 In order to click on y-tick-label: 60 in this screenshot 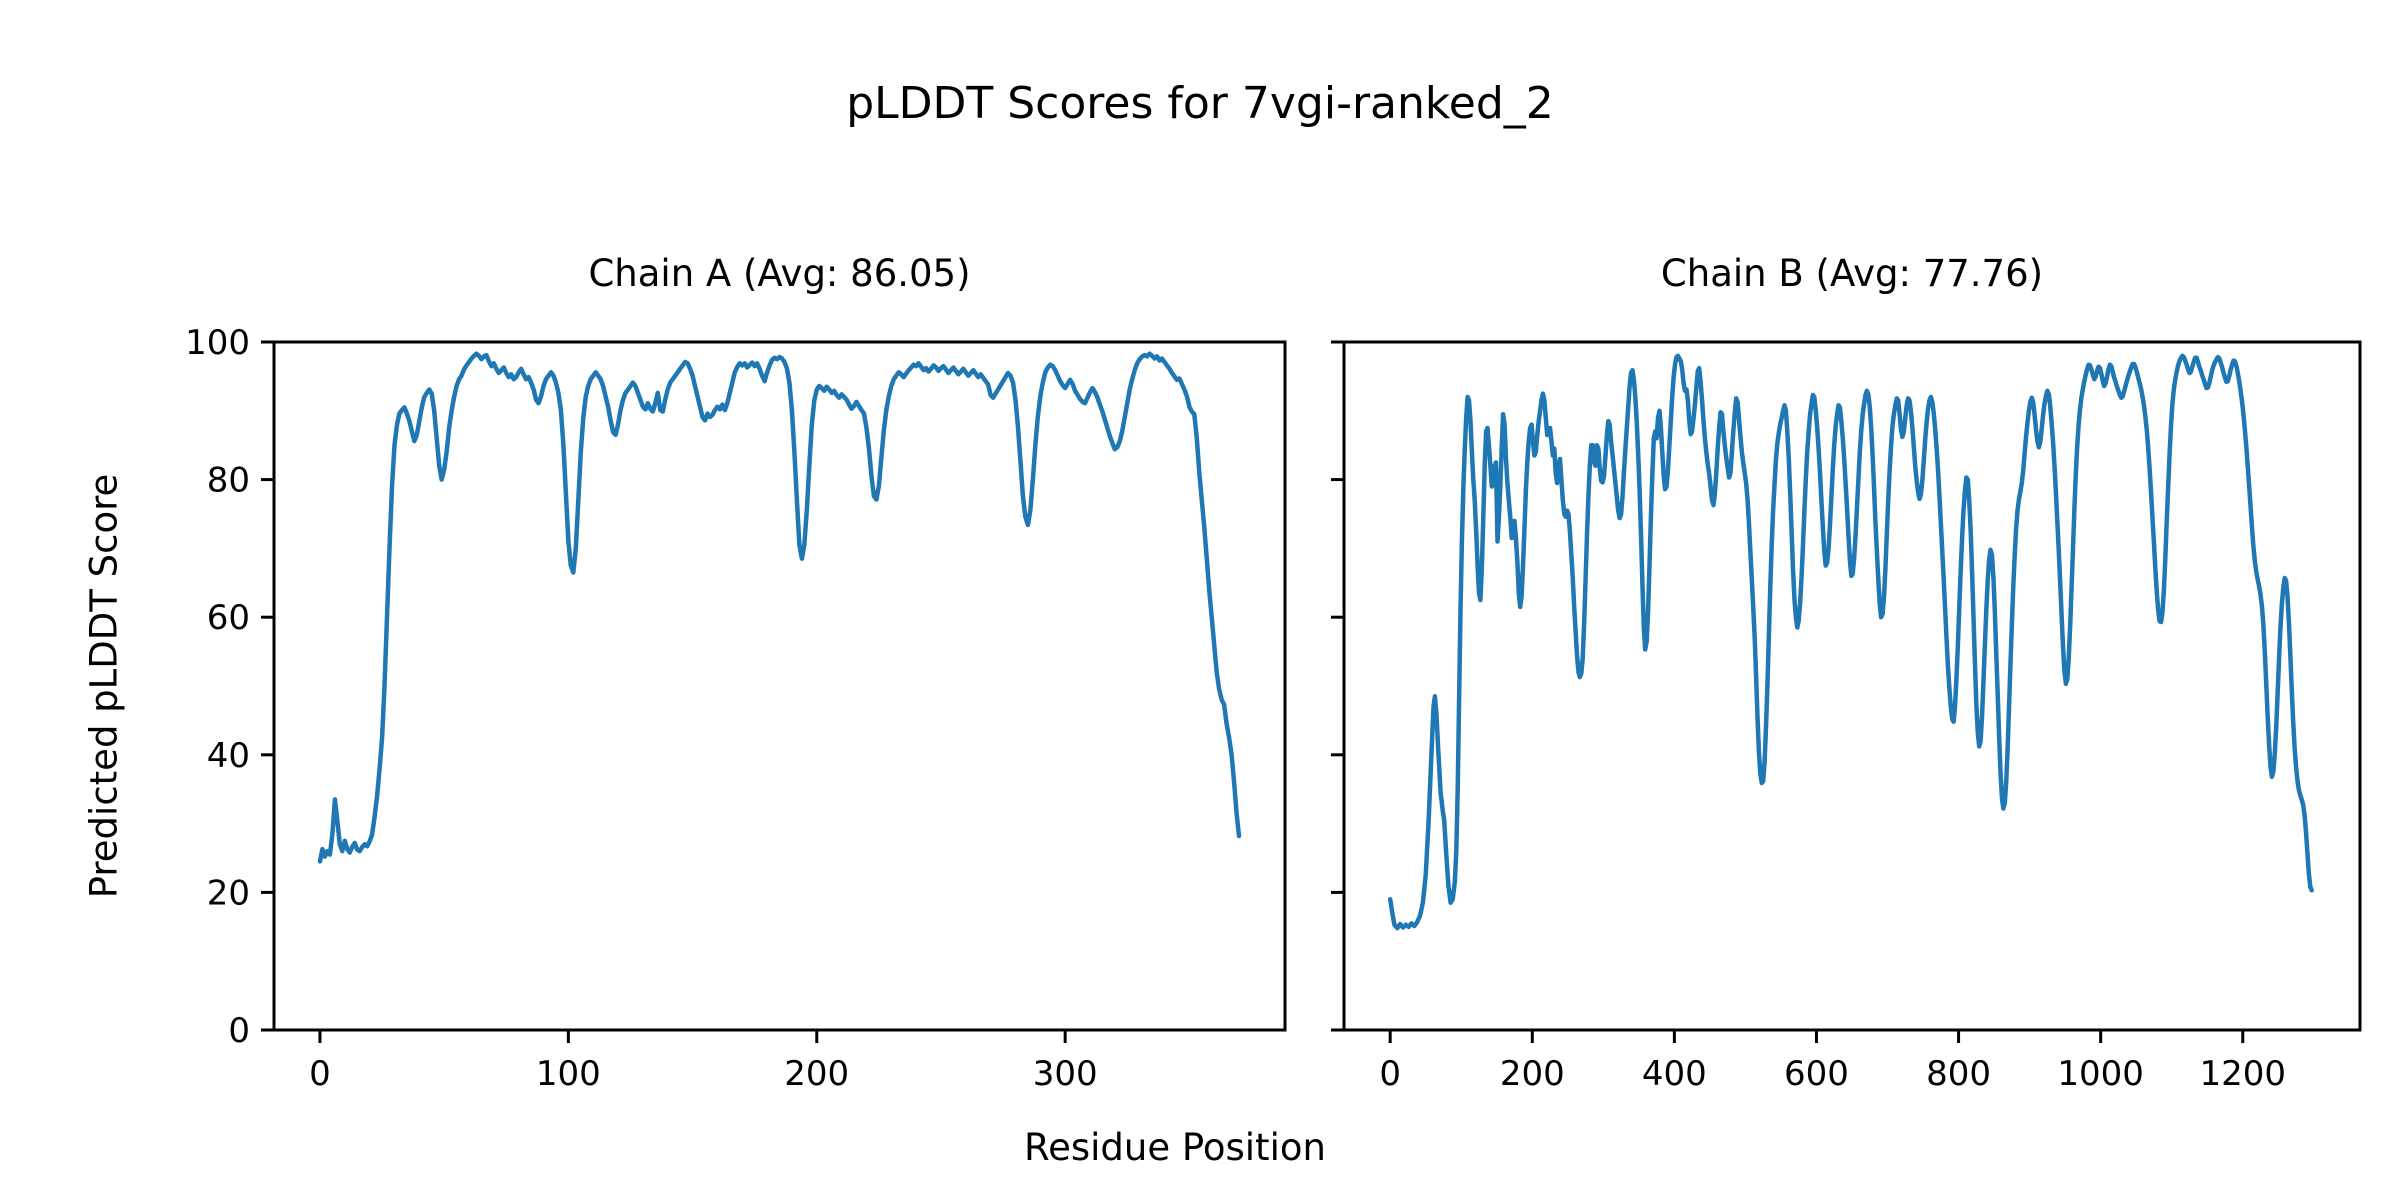, I will do `click(228, 618)`.